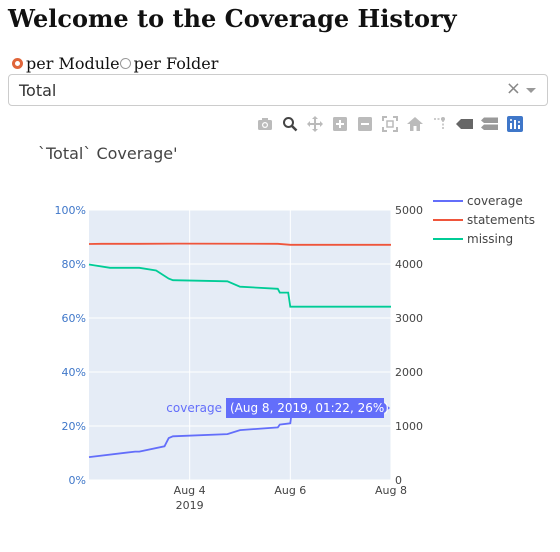  I want to click on hover-tooltip-text: (Aug 8, 2019, 01:22, 26%), so click(309, 408).